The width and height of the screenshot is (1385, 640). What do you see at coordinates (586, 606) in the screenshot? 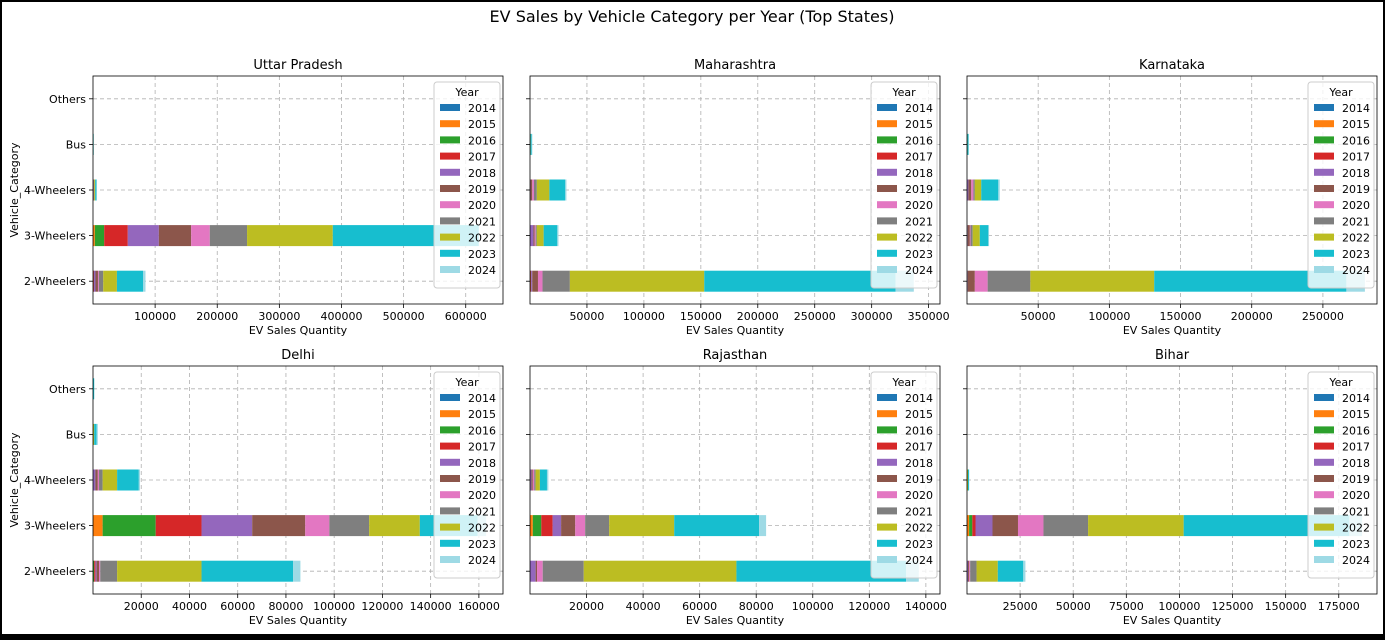
I see `x-tick-label: 20000` at bounding box center [586, 606].